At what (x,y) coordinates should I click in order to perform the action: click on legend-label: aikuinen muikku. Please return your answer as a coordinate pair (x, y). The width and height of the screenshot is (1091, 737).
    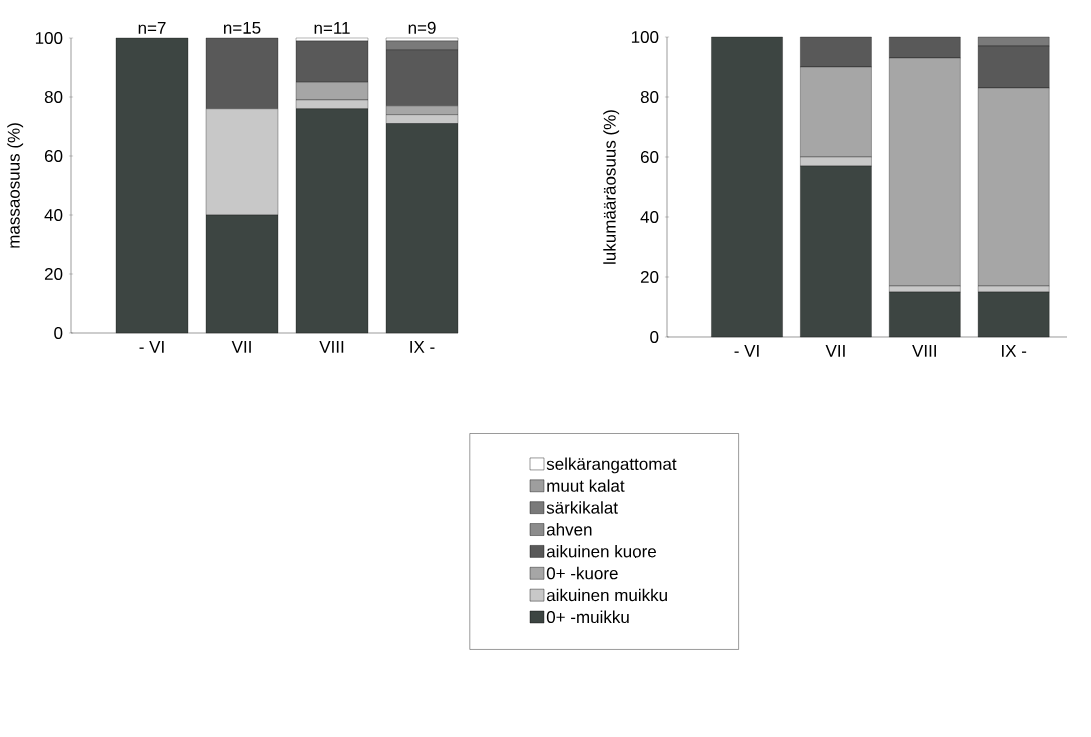
    Looking at the image, I should click on (606, 595).